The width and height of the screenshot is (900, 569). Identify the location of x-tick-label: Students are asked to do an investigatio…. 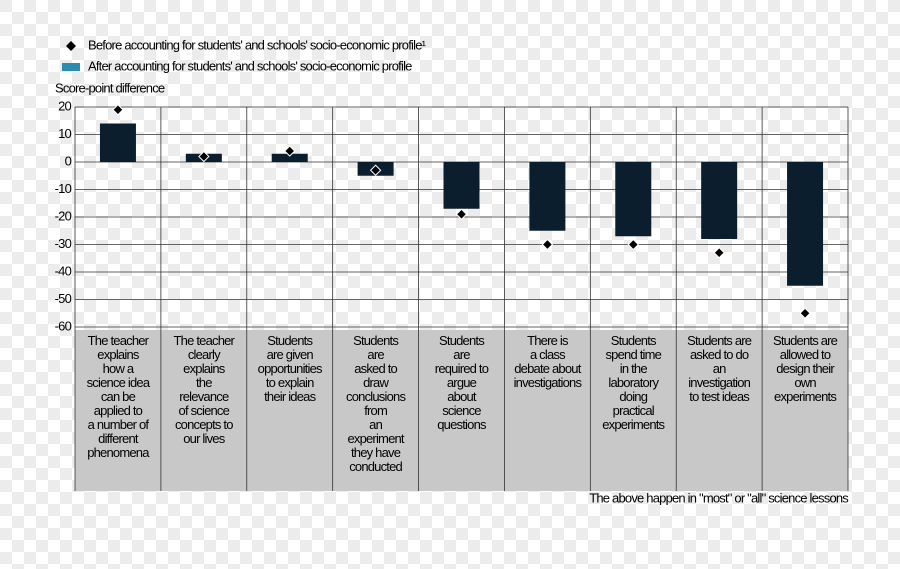
(719, 368).